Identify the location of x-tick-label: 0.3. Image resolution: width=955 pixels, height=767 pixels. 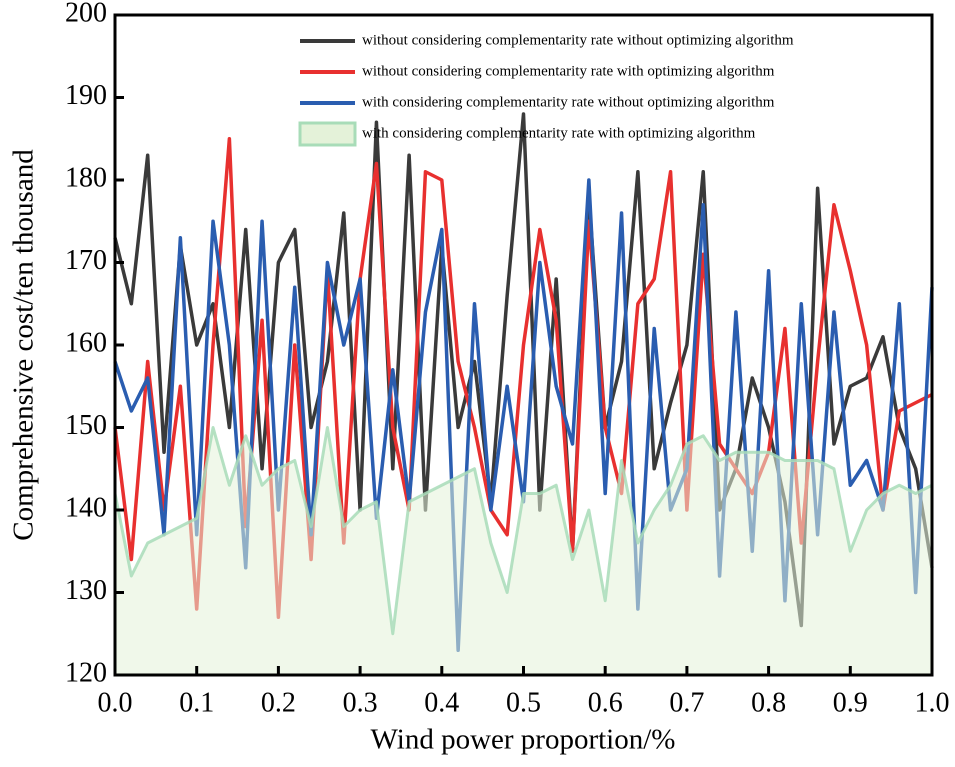
(360, 702).